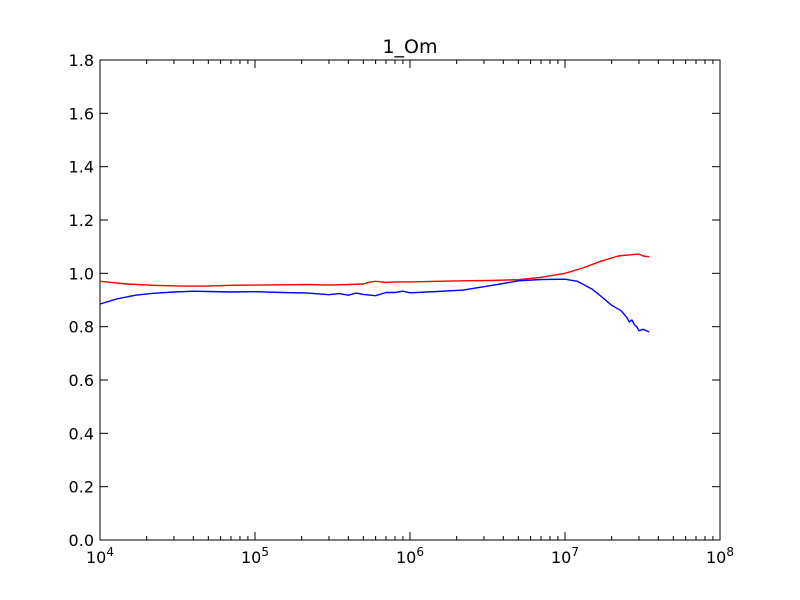 The image size is (800, 600). What do you see at coordinates (81, 167) in the screenshot?
I see `y-tick-label: 1.4` at bounding box center [81, 167].